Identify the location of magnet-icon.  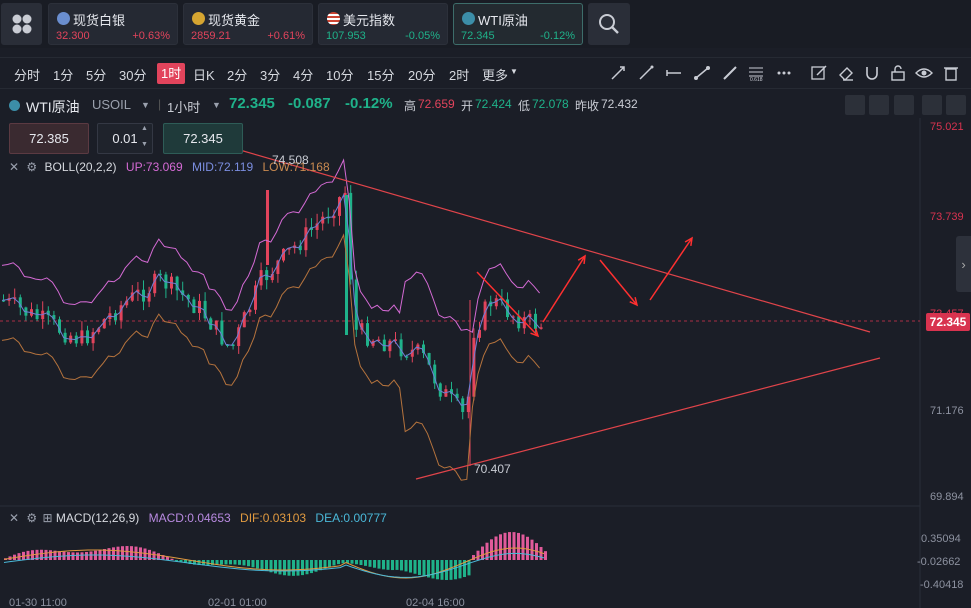
(872, 73).